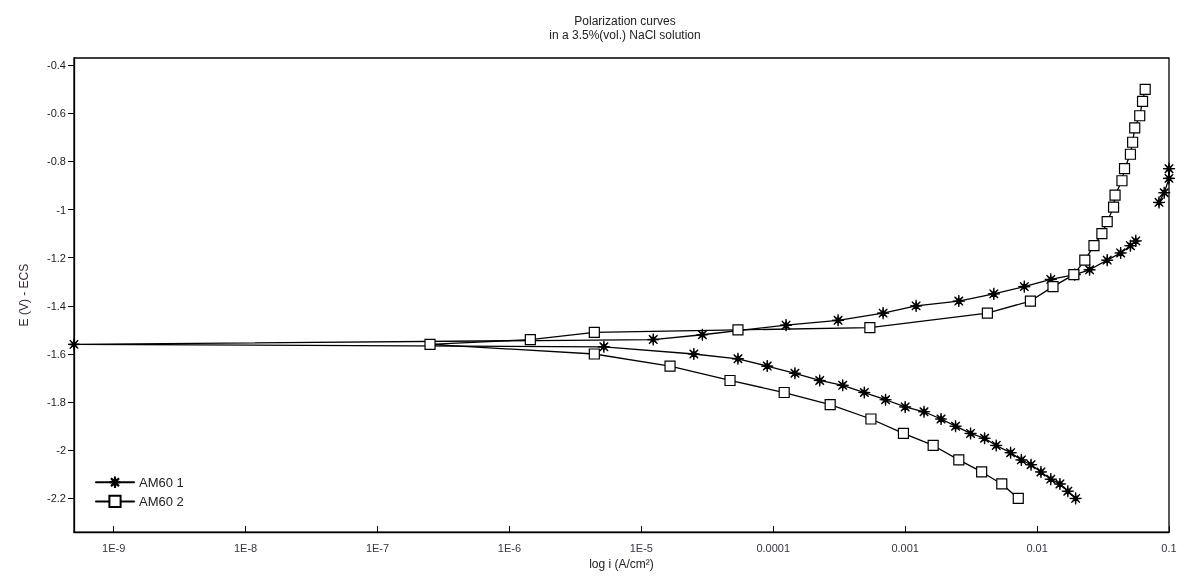  Describe the element at coordinates (161, 482) in the screenshot. I see `legend-label: AM60 1` at that location.